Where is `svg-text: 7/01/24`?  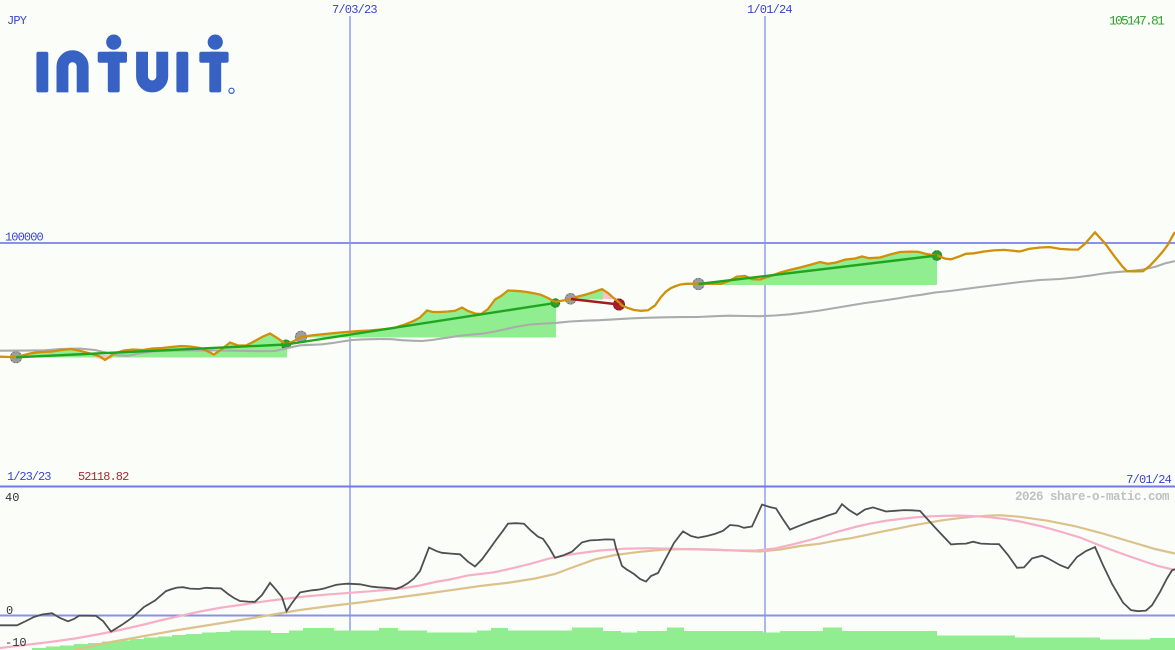
svg-text: 7/01/24 is located at coordinates (1148, 480).